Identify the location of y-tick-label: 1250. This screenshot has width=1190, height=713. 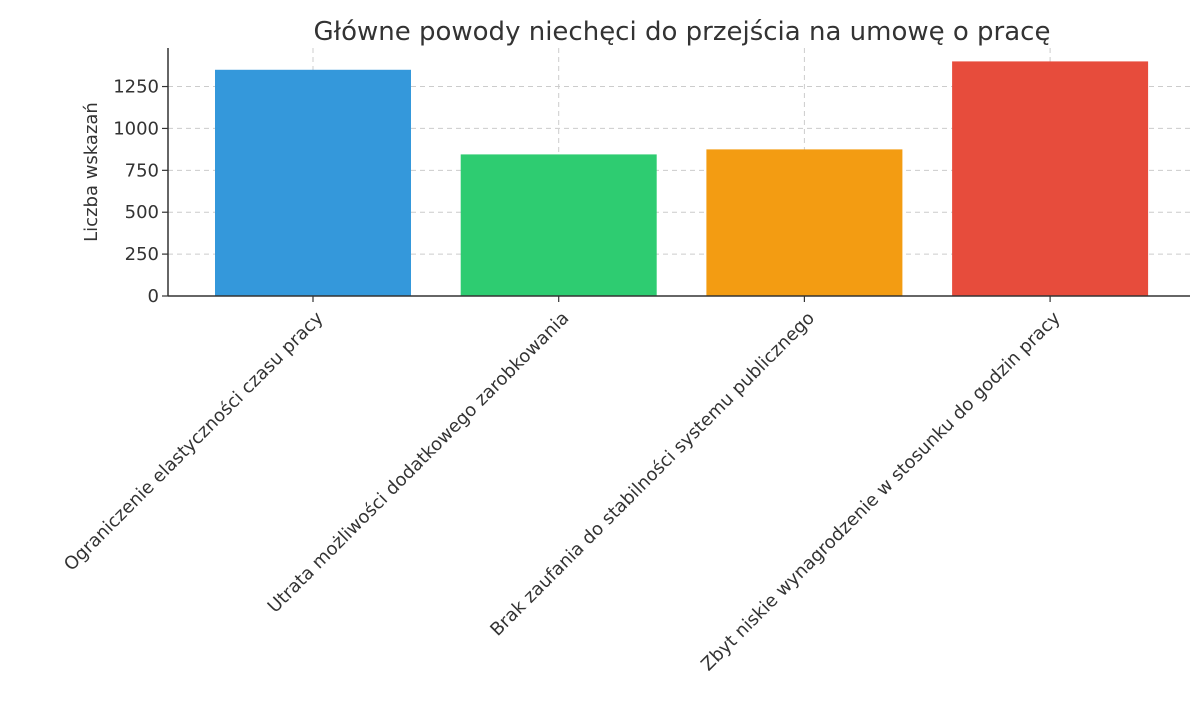
(136, 87).